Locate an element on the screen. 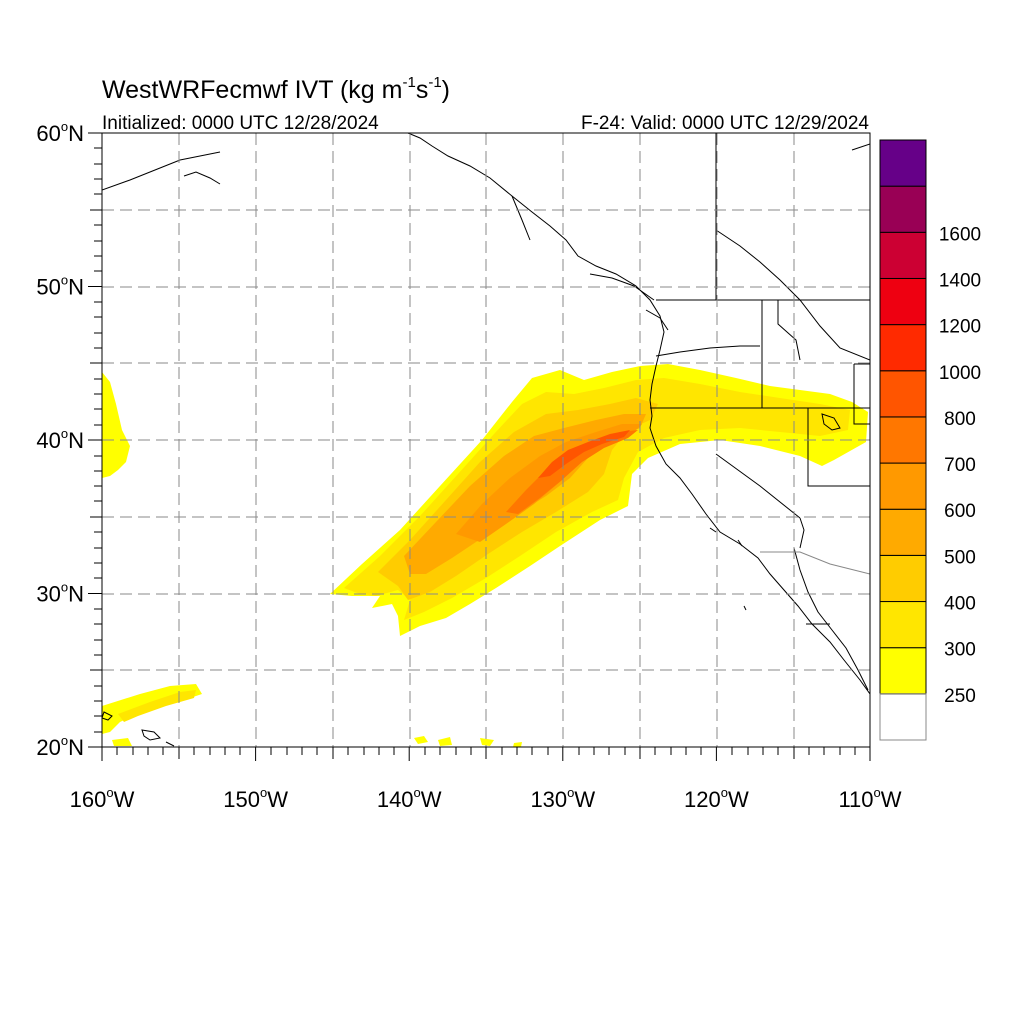  lat-tick-label: 50oN is located at coordinates (60, 286).